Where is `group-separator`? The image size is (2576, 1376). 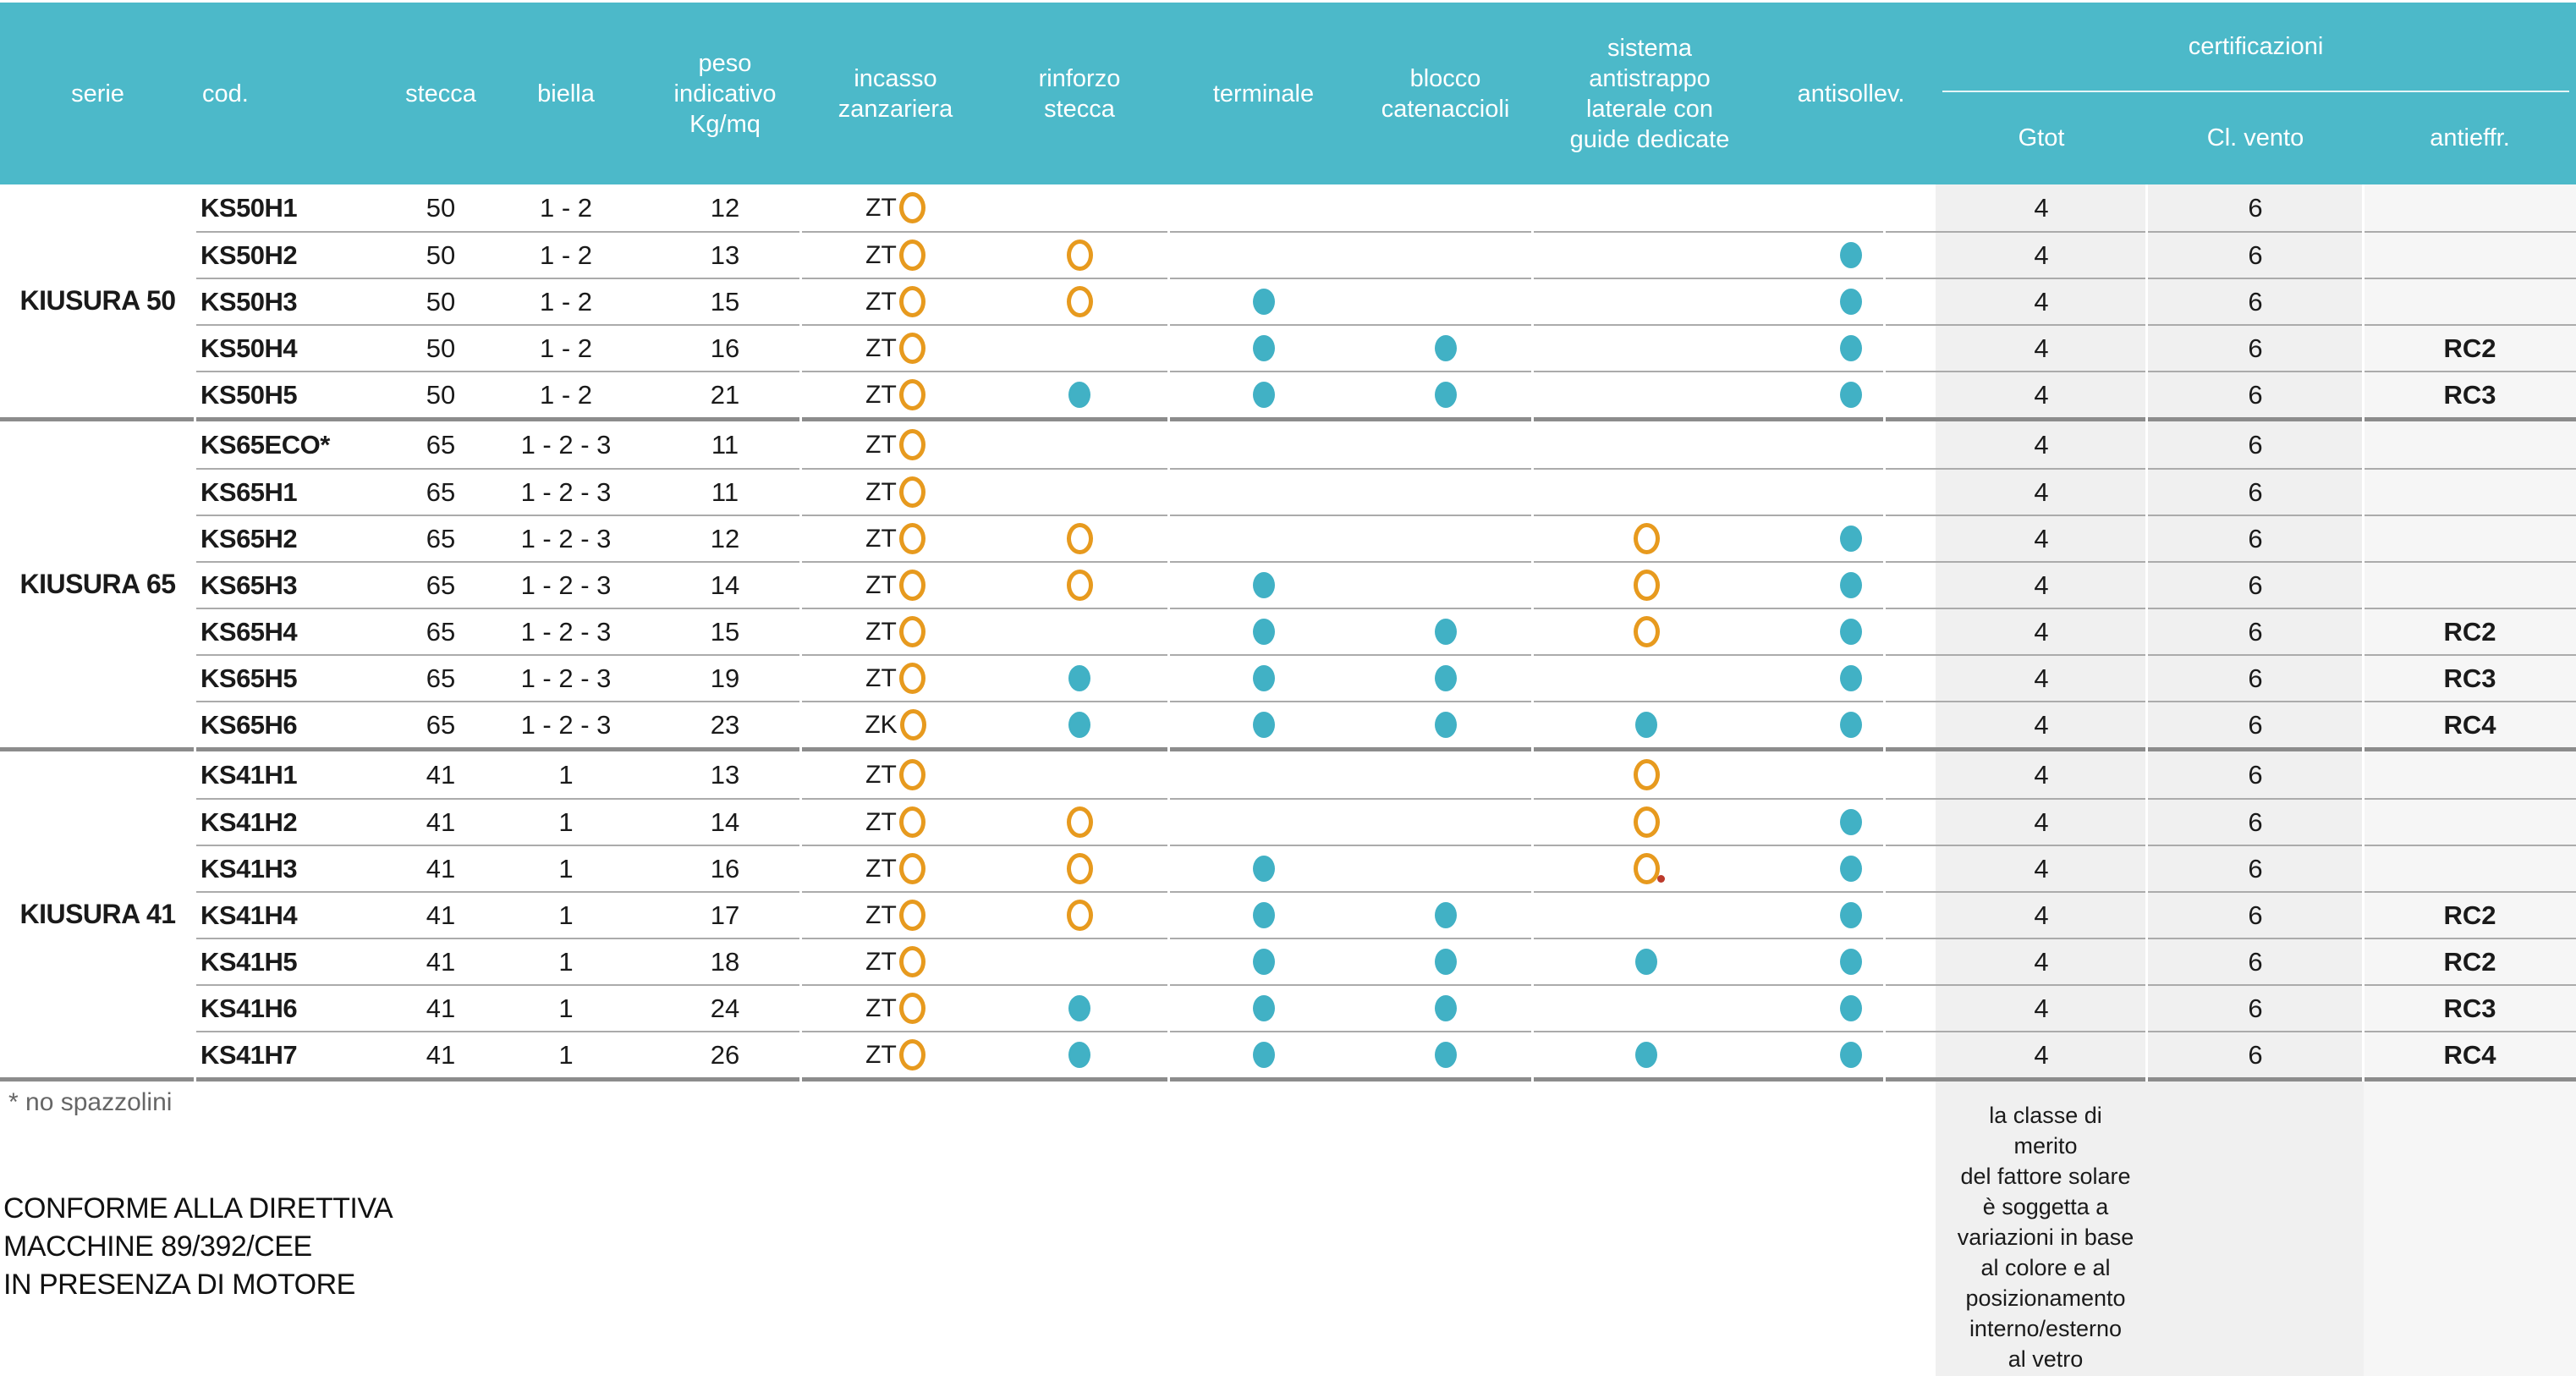
group-separator is located at coordinates (1288, 419).